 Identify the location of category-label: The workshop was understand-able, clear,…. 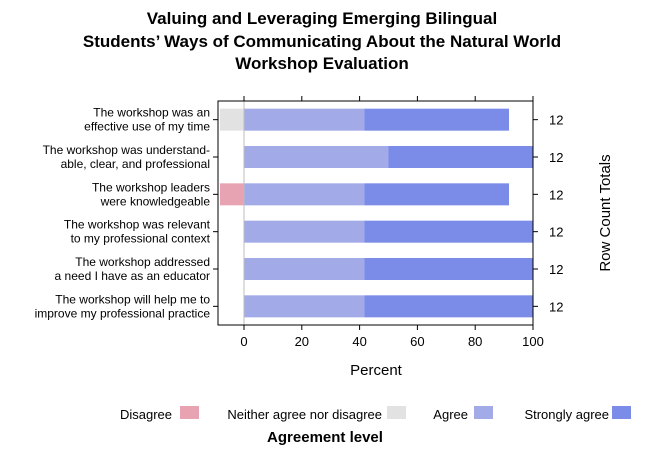
(126, 157).